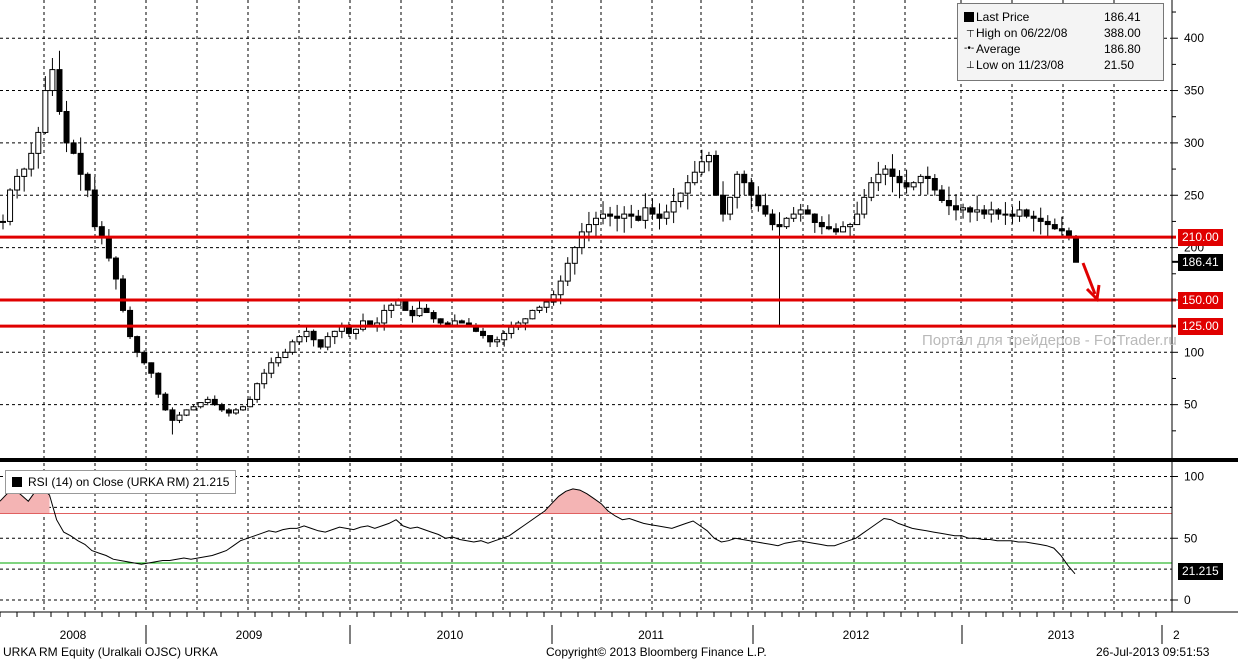 This screenshot has width=1238, height=661. I want to click on legend-value: 21.50, so click(1119, 65).